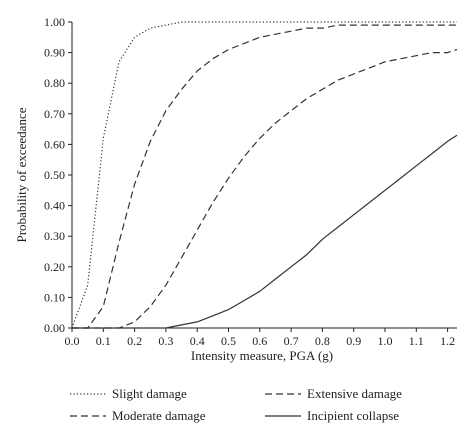  I want to click on y-tick-label: 0.80, so click(54, 83).